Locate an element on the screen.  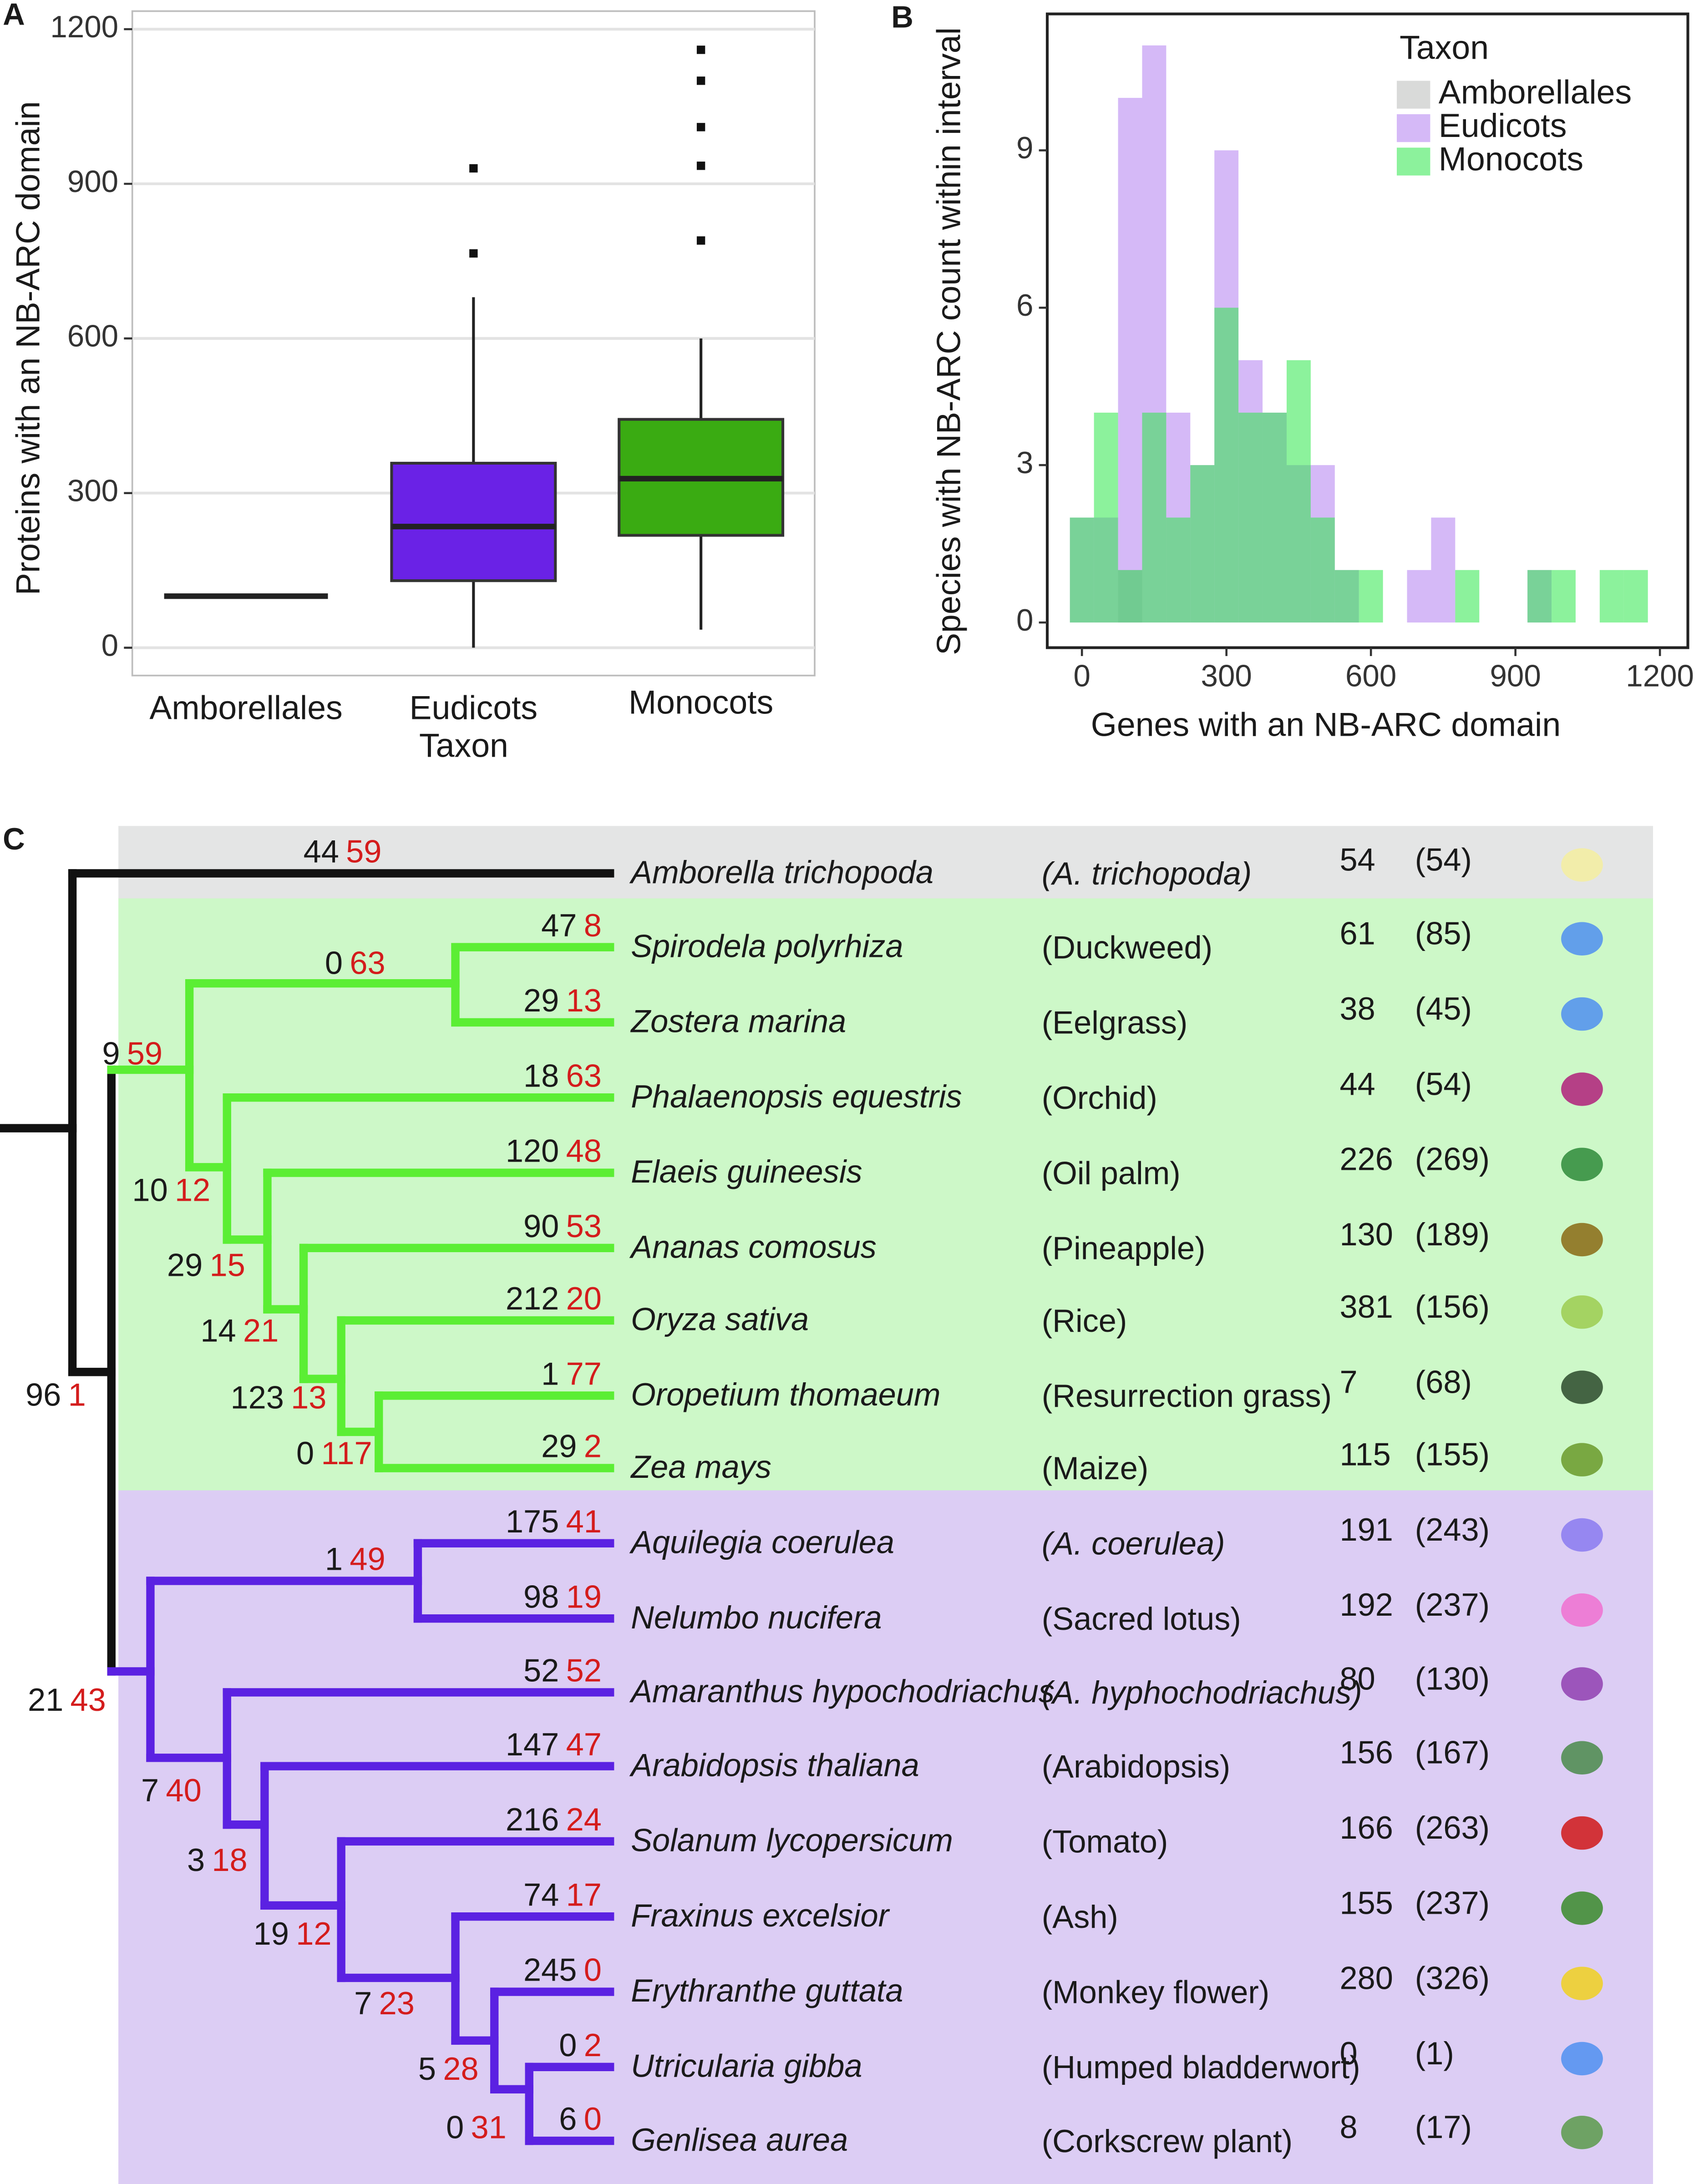
clade-band is located at coordinates (885, 863).